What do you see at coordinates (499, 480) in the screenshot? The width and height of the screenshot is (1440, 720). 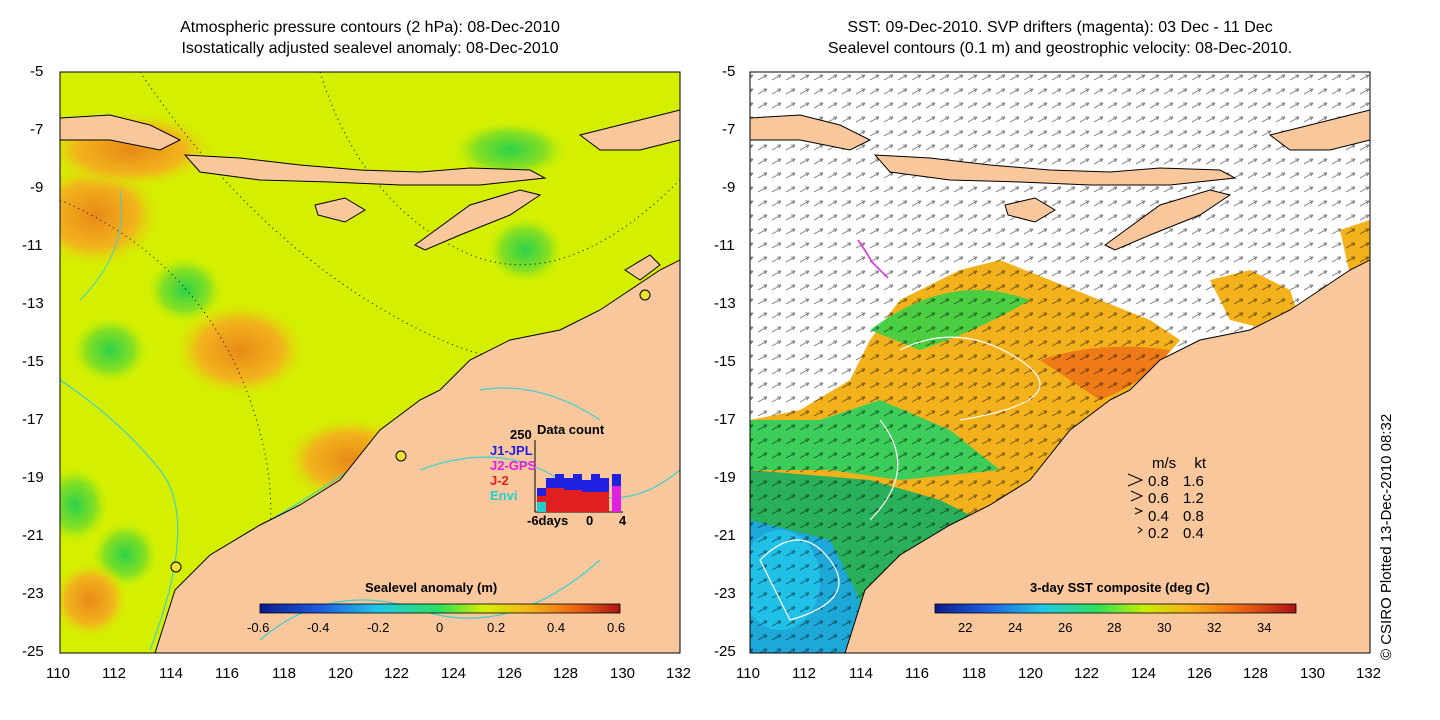 I see `legend-j2: J-2` at bounding box center [499, 480].